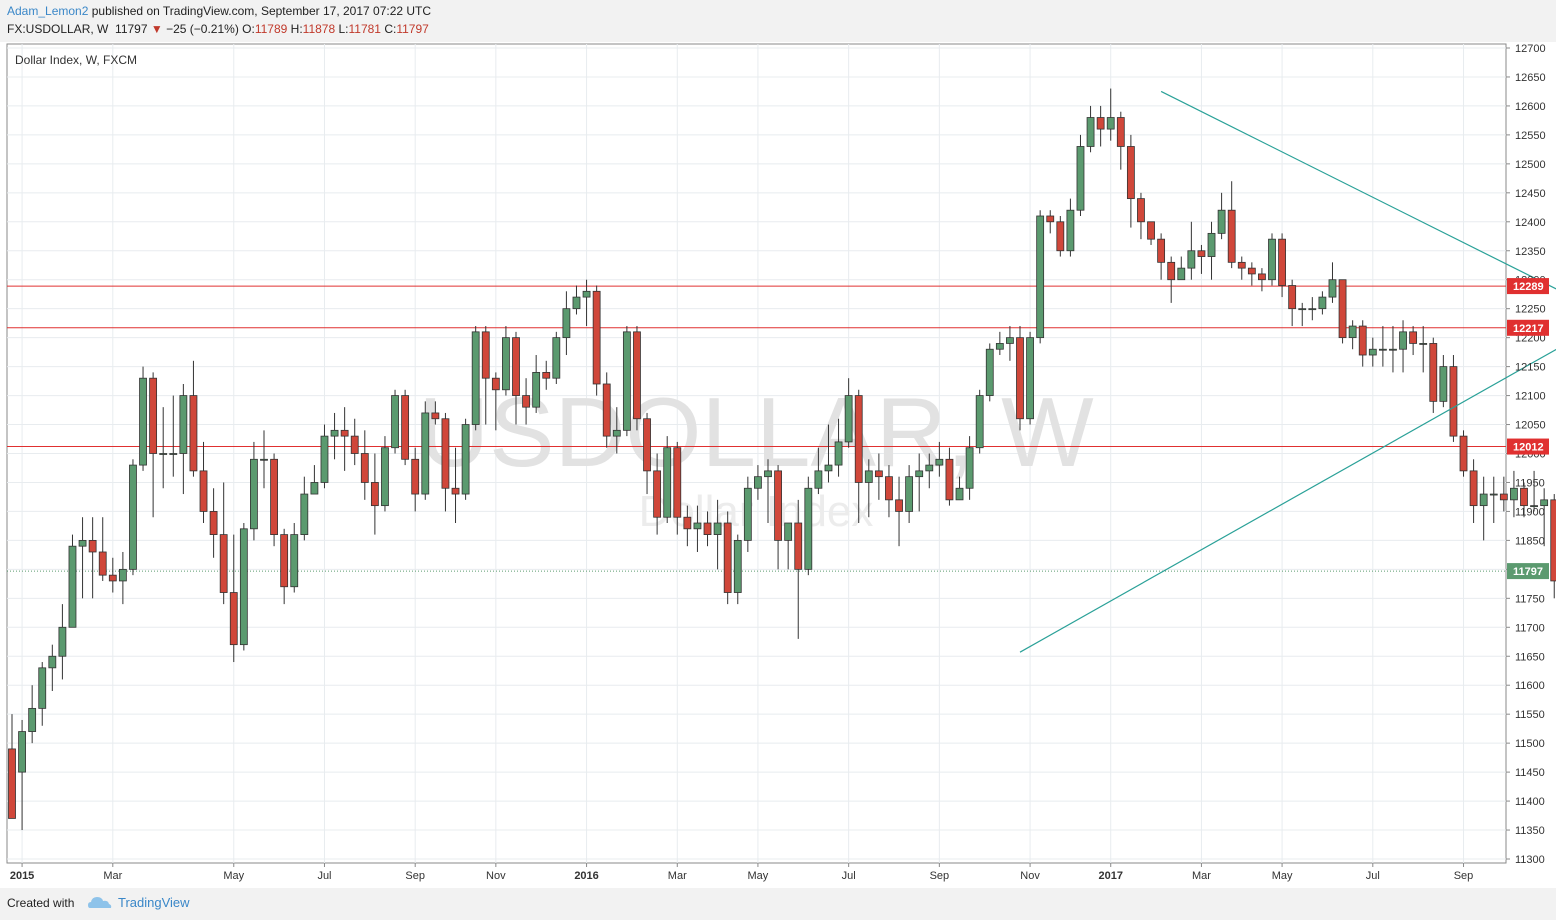  Describe the element at coordinates (412, 29) in the screenshot. I see `close-value: 11797` at that location.